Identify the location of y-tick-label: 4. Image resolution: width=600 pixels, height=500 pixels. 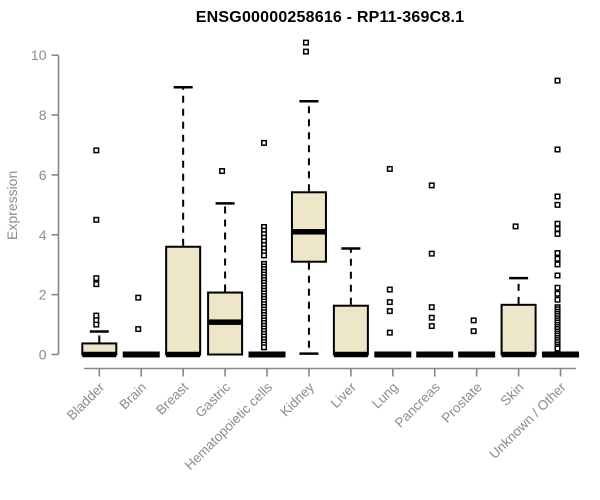
(43, 235).